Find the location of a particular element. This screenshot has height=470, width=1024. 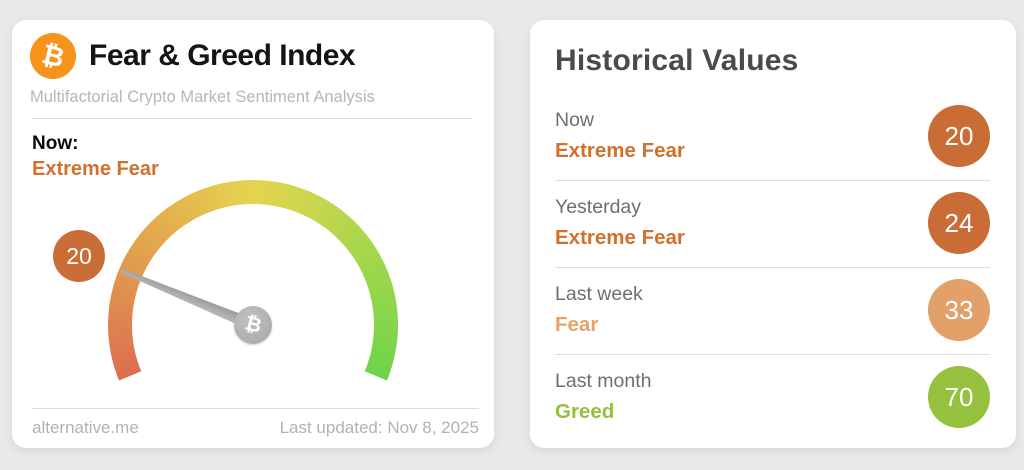

history-row-last-week: Last week Fear 33 is located at coordinates (772, 311).